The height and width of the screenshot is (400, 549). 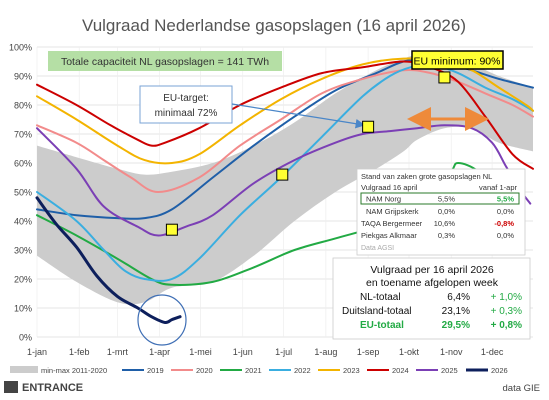 What do you see at coordinates (23, 106) in the screenshot?
I see `y-tick-label: 80%` at bounding box center [23, 106].